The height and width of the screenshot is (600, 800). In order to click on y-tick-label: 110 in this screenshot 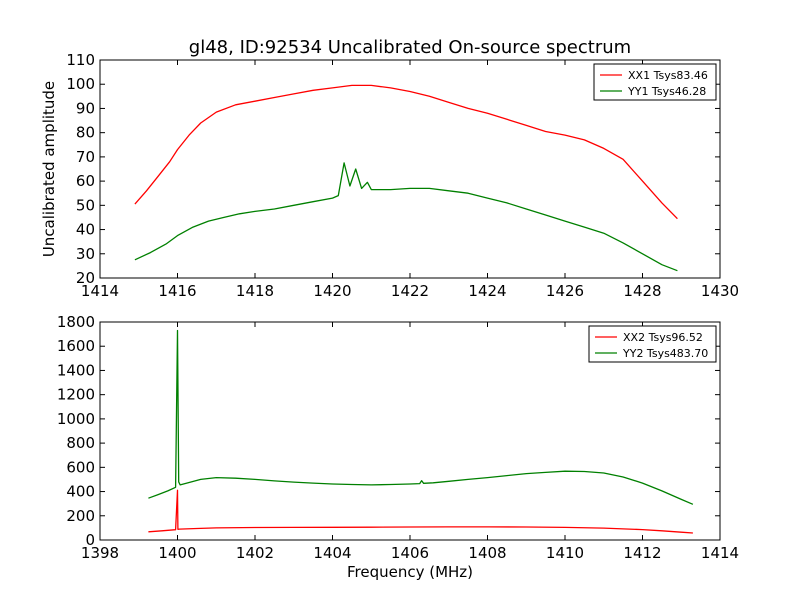, I will do `click(80, 60)`.